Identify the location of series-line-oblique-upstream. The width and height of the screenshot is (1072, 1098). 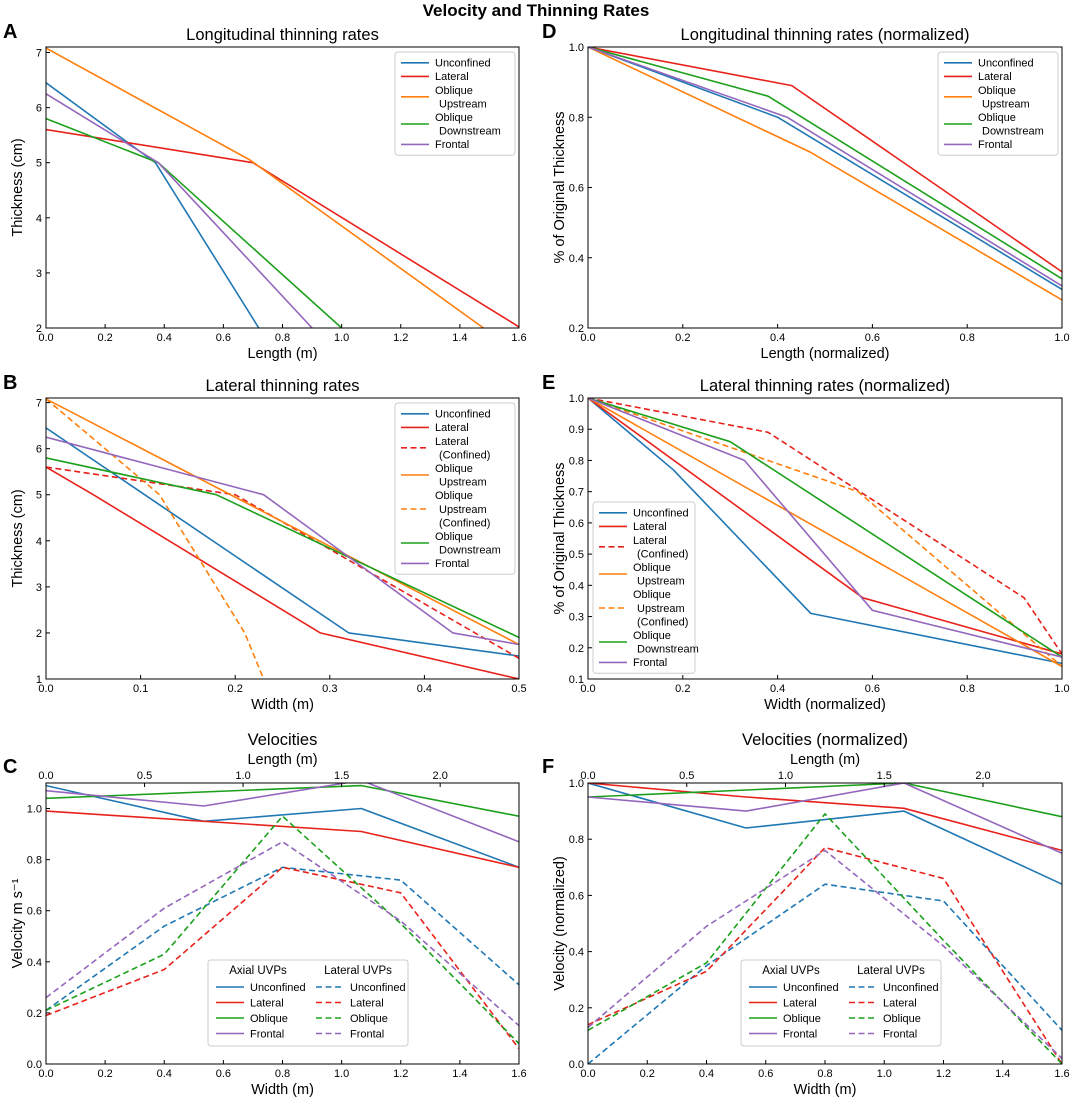
(825, 533).